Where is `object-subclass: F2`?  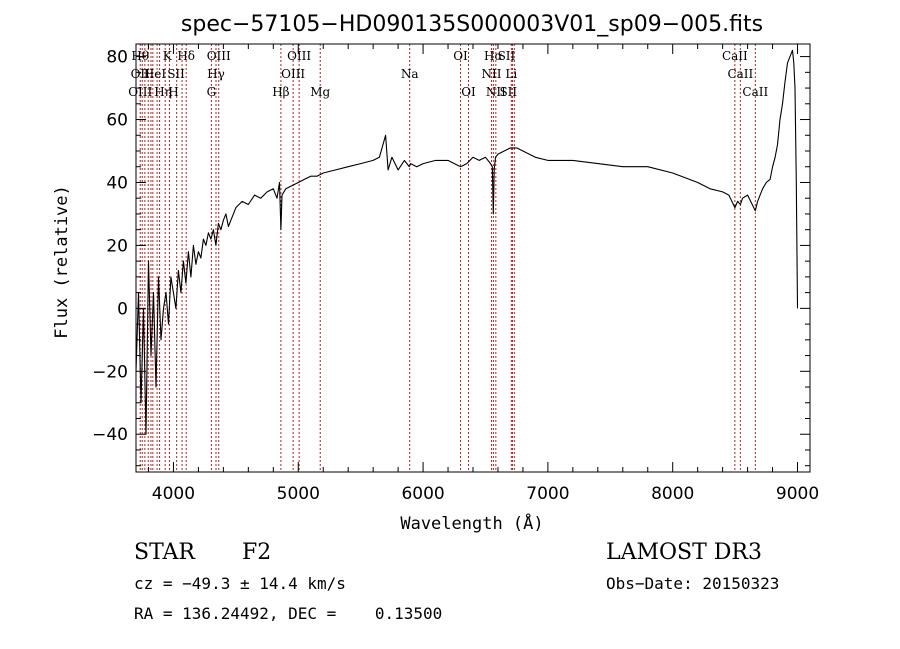
object-subclass: F2 is located at coordinates (257, 552).